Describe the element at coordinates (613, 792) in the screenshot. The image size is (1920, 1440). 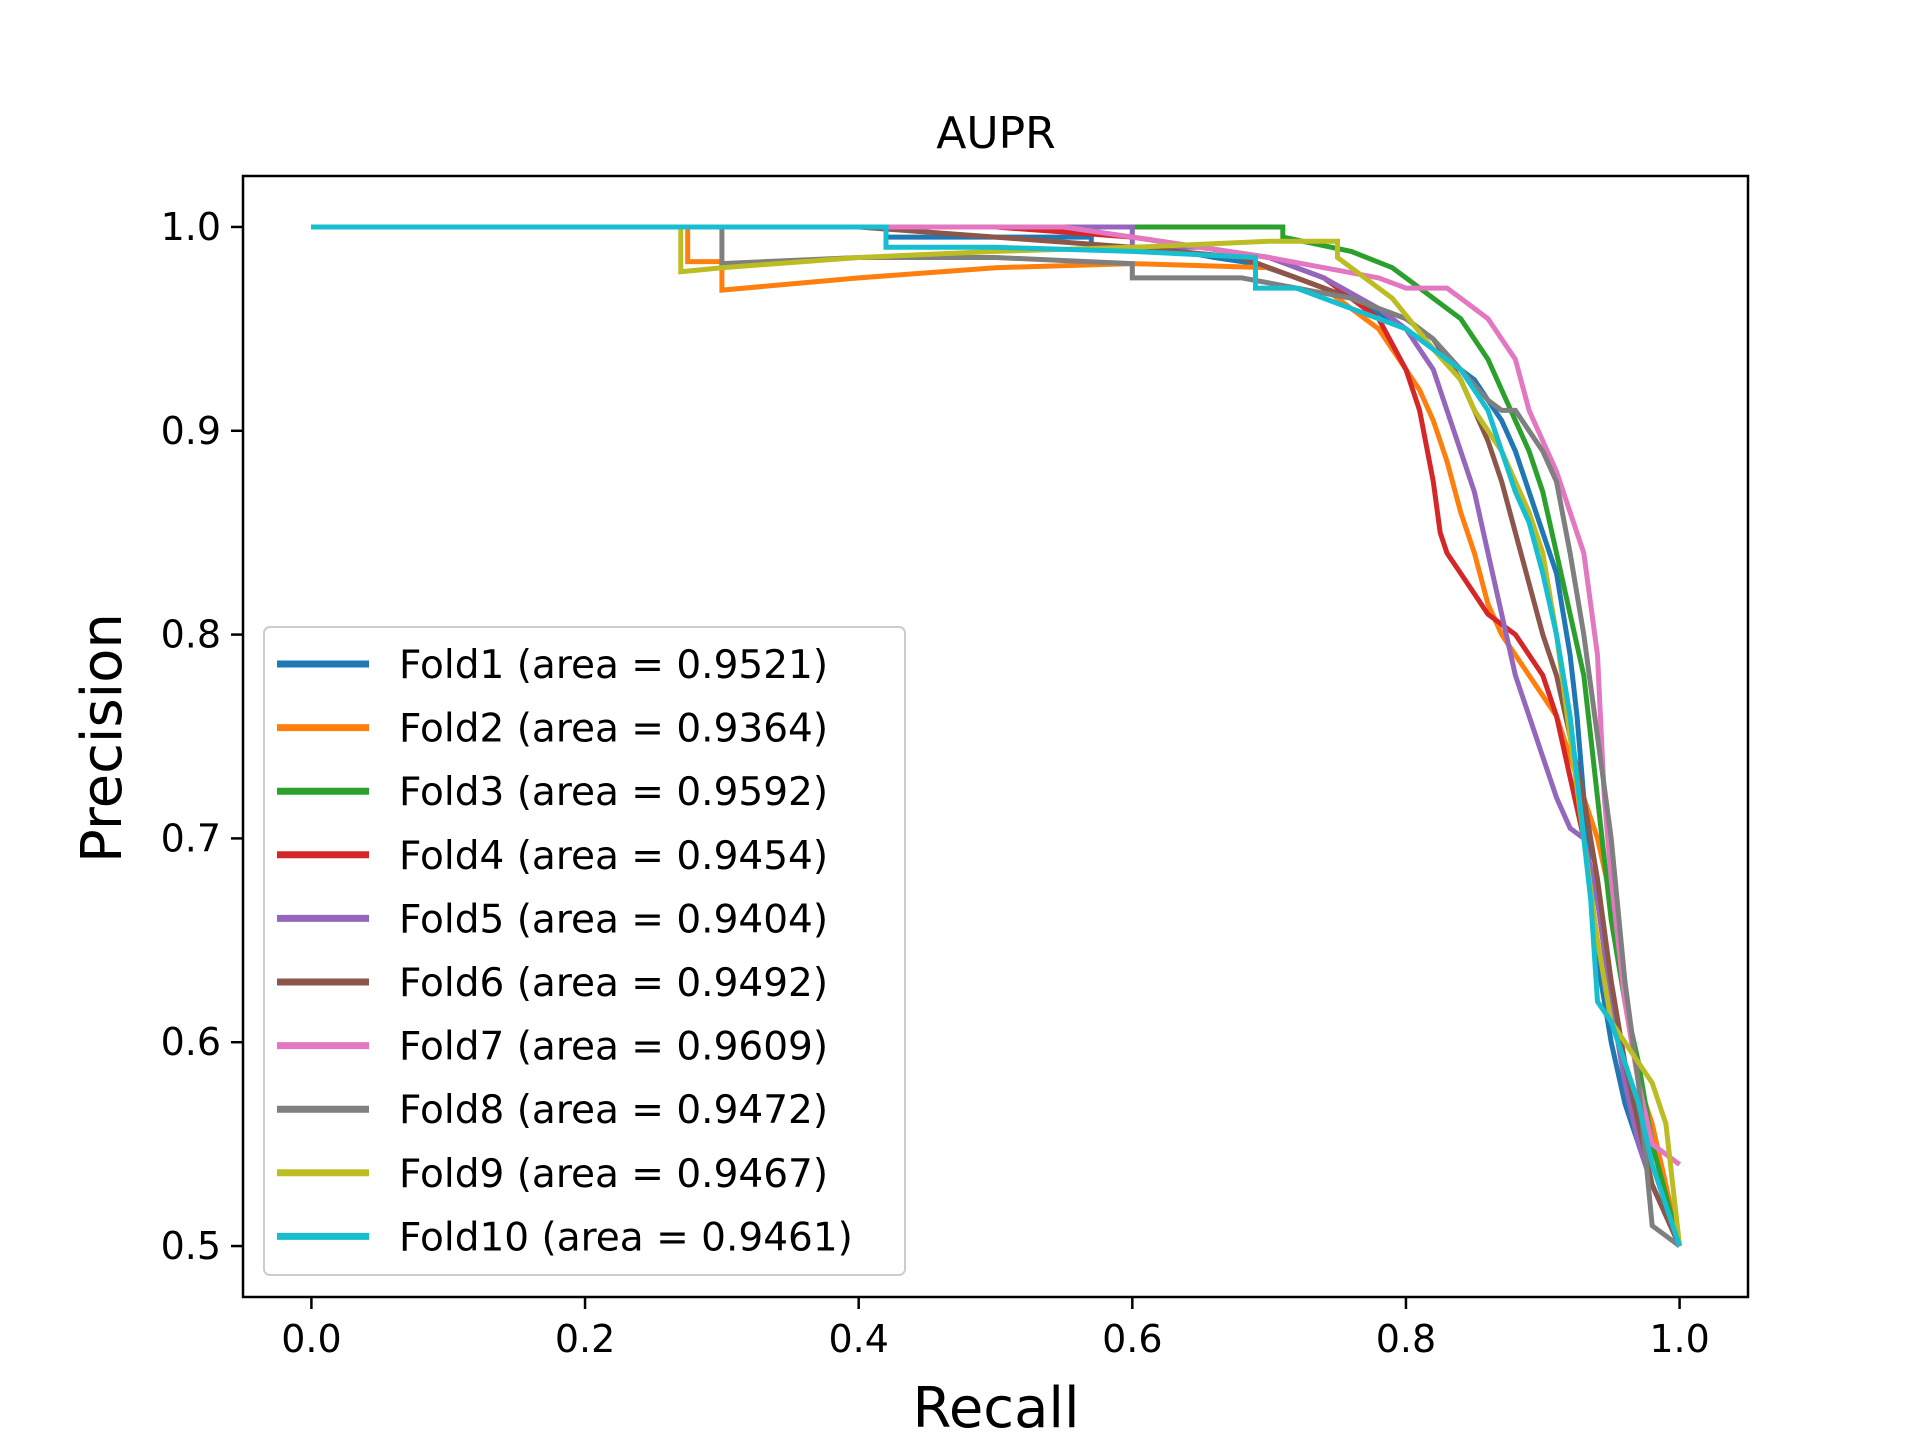
I see `legend-label-fold3: Fold3 (area = 0.9592)` at that location.